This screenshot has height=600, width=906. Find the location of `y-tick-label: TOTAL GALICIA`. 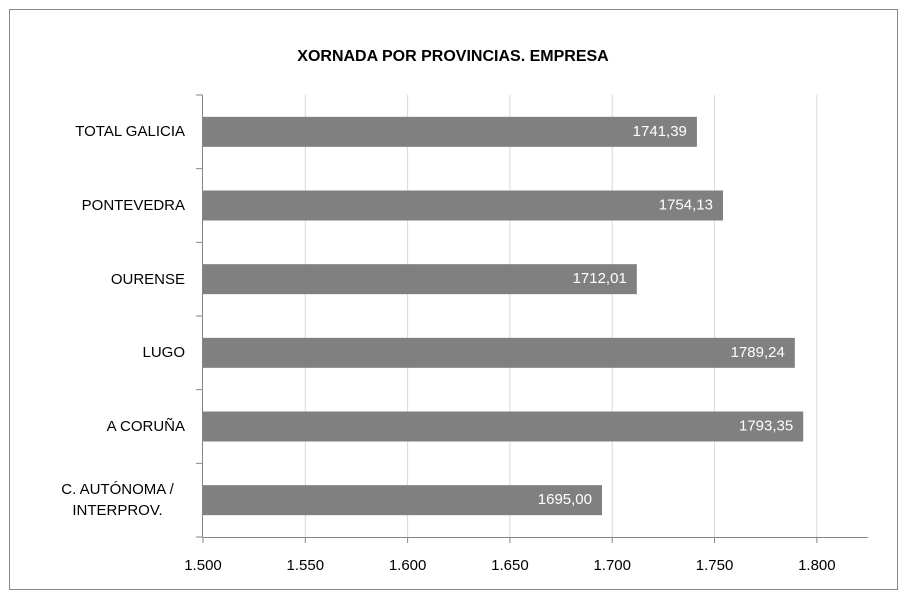

y-tick-label: TOTAL GALICIA is located at coordinates (117, 131).